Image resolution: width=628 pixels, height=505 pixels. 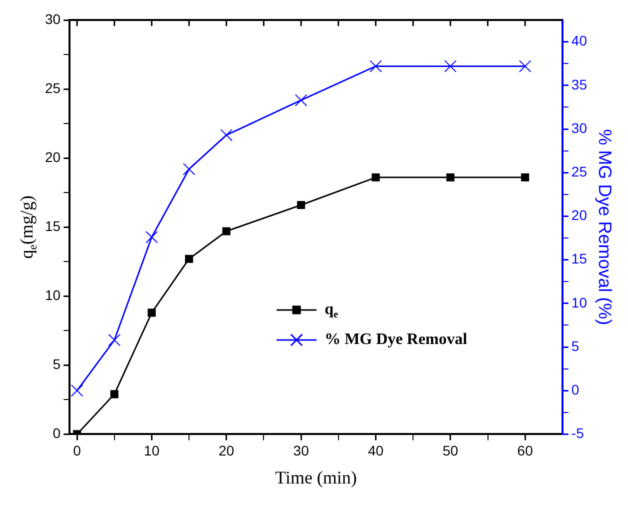 I want to click on y-tick-label: 10, so click(x=52, y=294).